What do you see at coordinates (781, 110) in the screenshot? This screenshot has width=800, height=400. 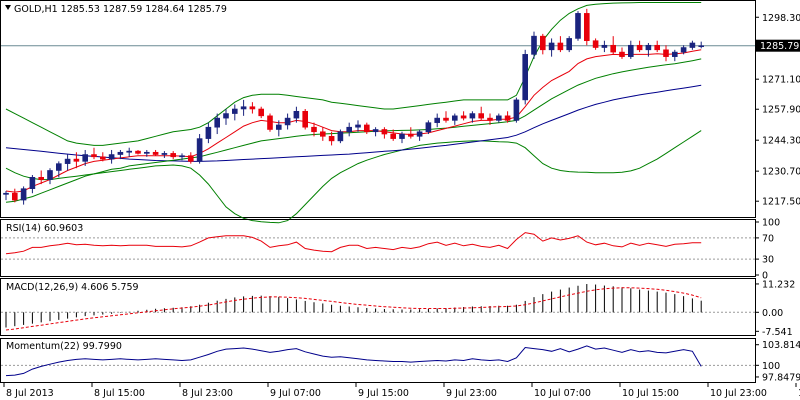 I see `price-axis-tick-label: 1257.90` at bounding box center [781, 110].